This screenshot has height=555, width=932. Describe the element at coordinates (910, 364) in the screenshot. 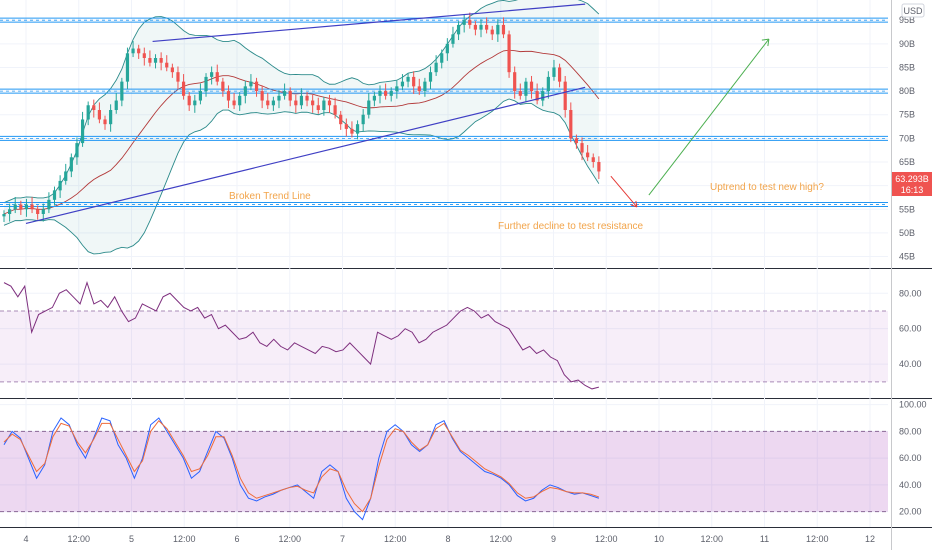

I see `rsi-tick-label: 40.00` at that location.